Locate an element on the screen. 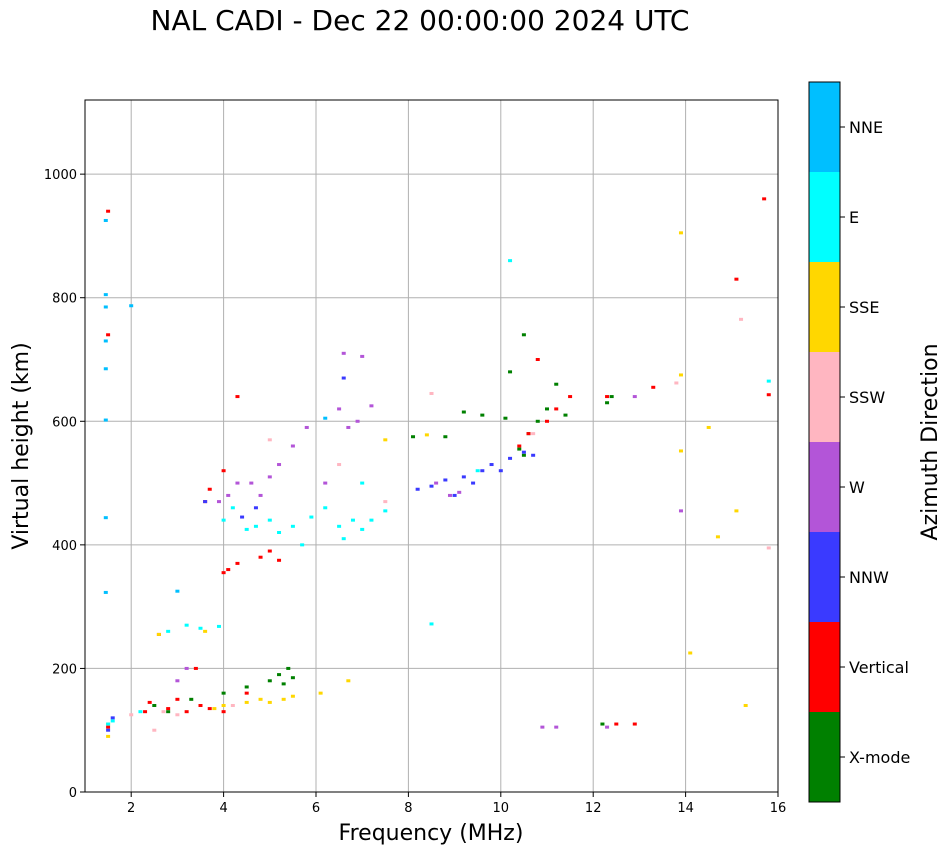 This screenshot has width=951, height=856. y-tick-label: 600 is located at coordinates (64, 422).